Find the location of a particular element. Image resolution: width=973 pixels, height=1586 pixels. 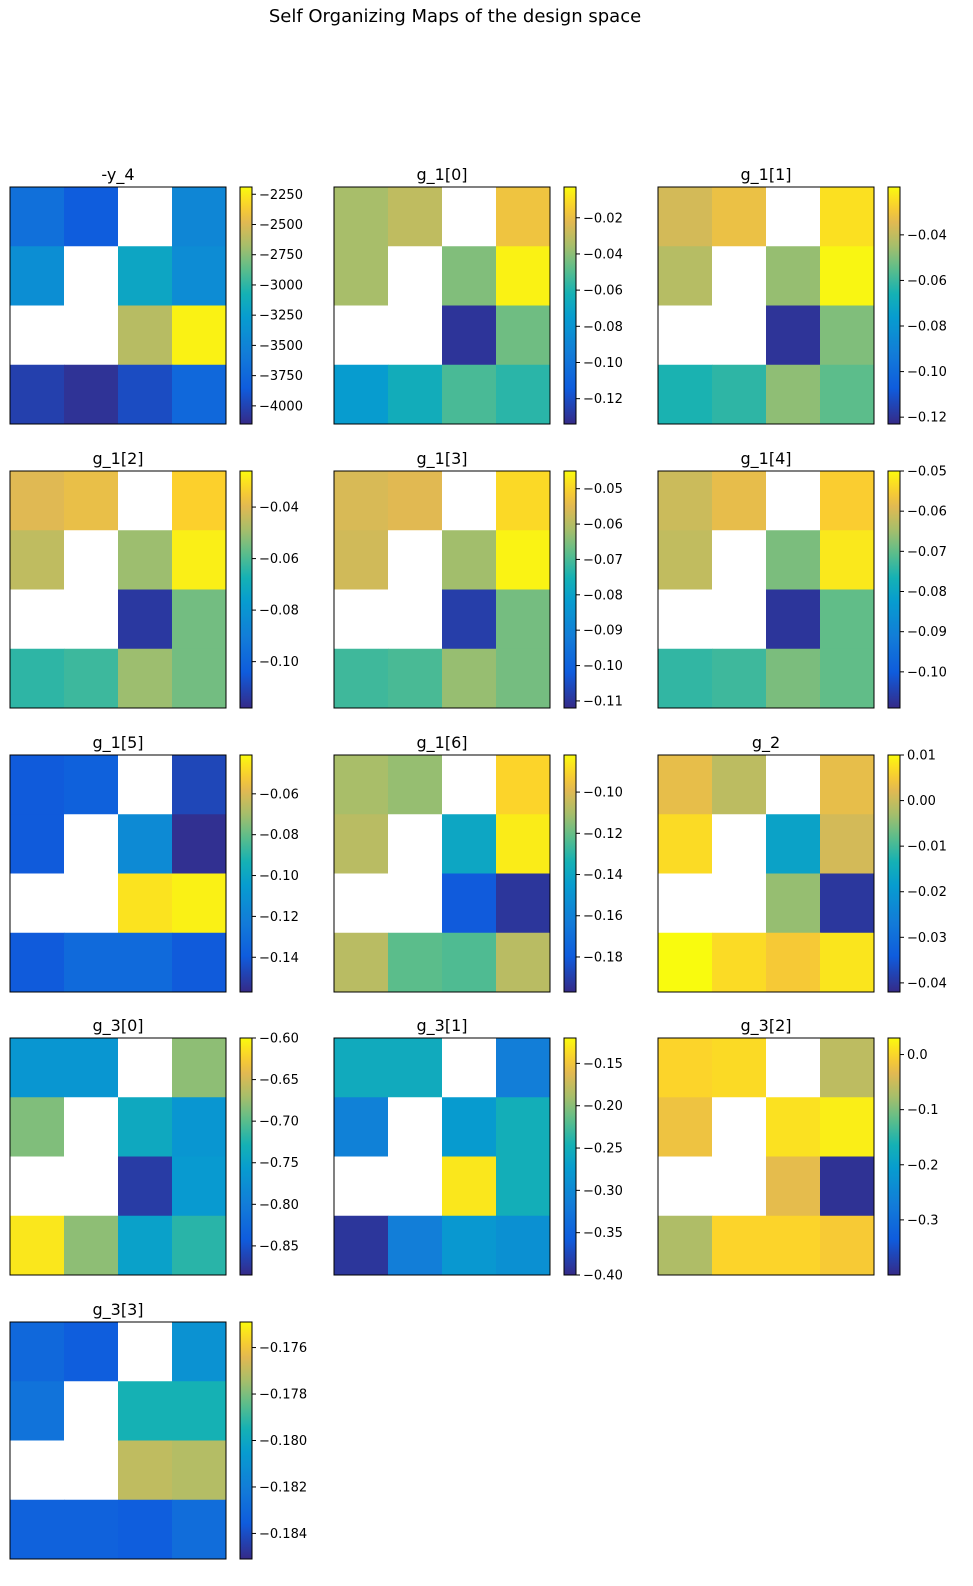

colorbar-tick-label: 0.00 is located at coordinates (921, 801).